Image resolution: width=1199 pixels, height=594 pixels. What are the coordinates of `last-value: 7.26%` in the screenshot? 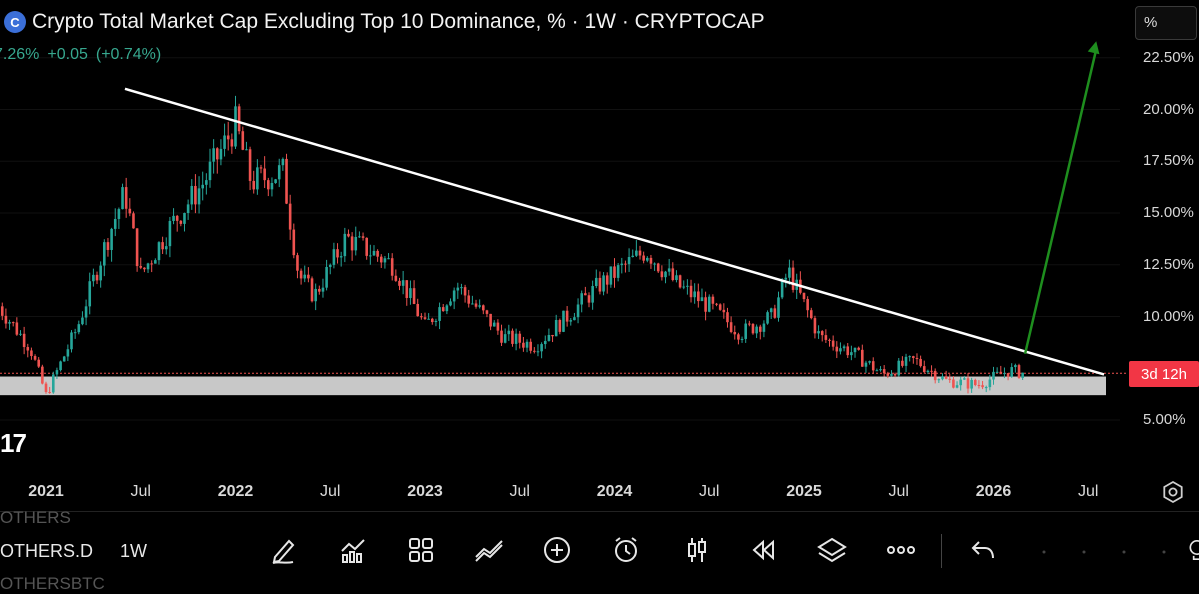 It's located at (20, 54).